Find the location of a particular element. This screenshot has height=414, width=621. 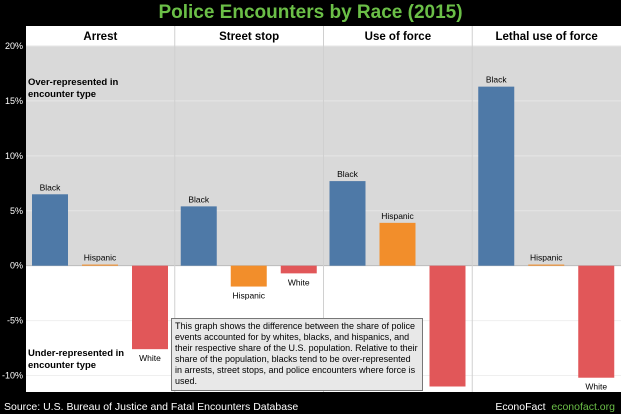

y-tick-label: -10% is located at coordinates (12, 376).